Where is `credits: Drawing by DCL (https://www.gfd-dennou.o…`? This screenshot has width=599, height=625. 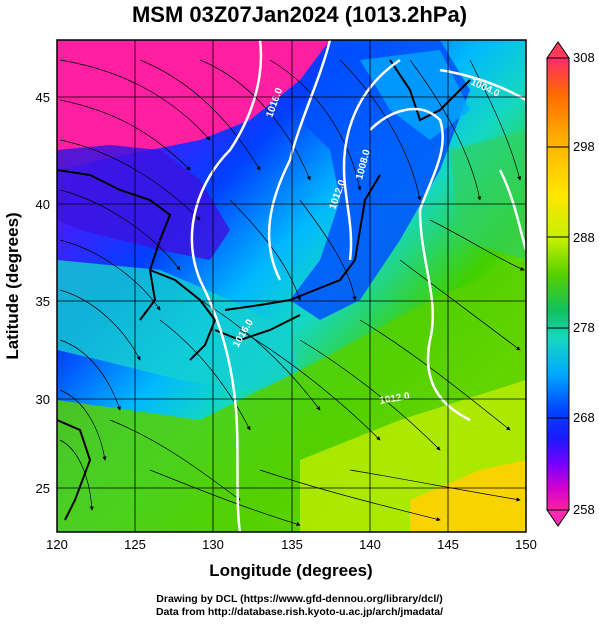 credits: Drawing by DCL (https://www.gfd-dennou.o… is located at coordinates (299, 606).